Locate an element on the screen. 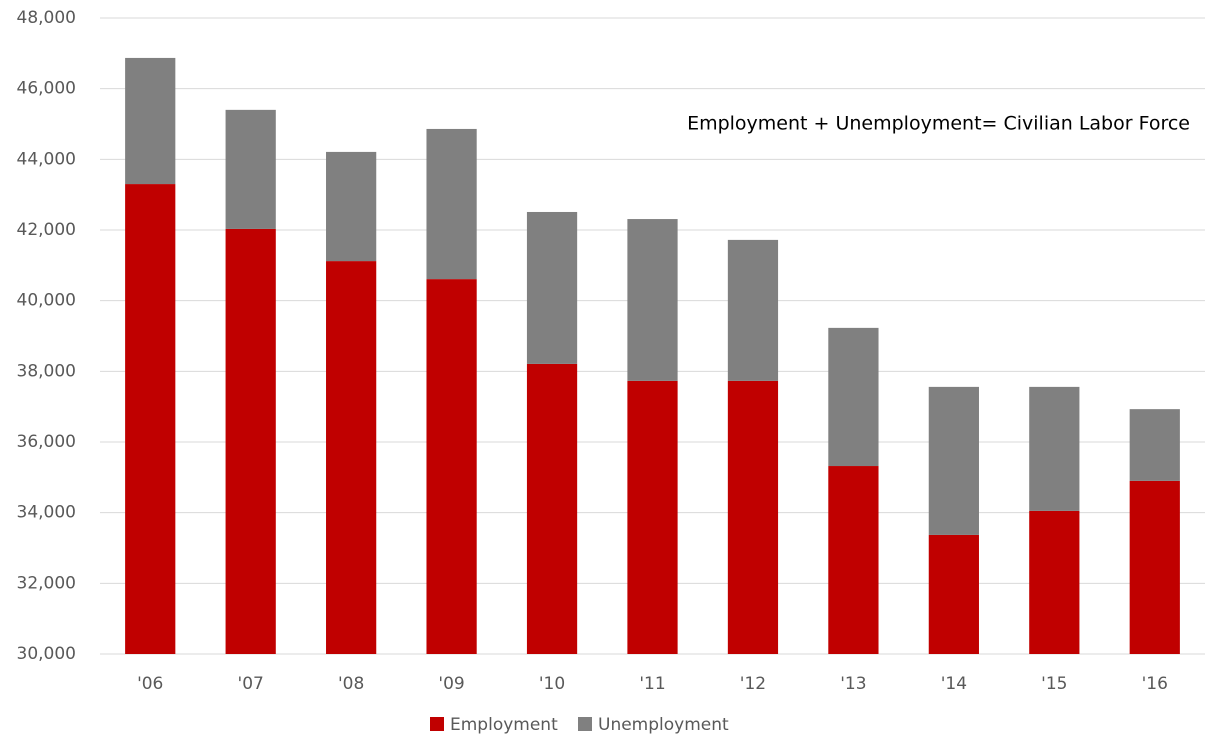 This screenshot has height=735, width=1207. legend-label: Employment is located at coordinates (504, 725).